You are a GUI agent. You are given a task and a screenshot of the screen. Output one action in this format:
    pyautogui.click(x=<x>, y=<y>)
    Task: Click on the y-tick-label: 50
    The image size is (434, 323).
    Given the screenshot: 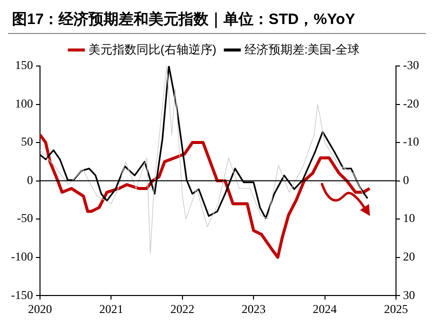 What is the action you would take?
    pyautogui.click(x=26, y=141)
    